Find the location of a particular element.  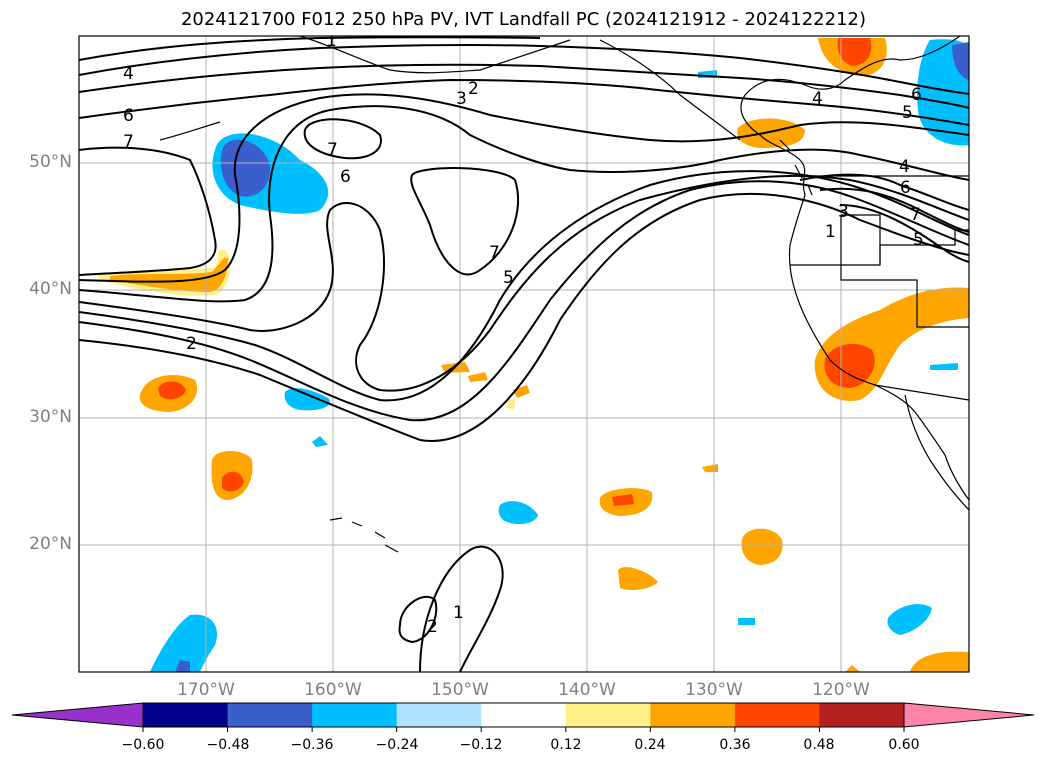

colorbar-tick-label: −0.12 is located at coordinates (481, 745).